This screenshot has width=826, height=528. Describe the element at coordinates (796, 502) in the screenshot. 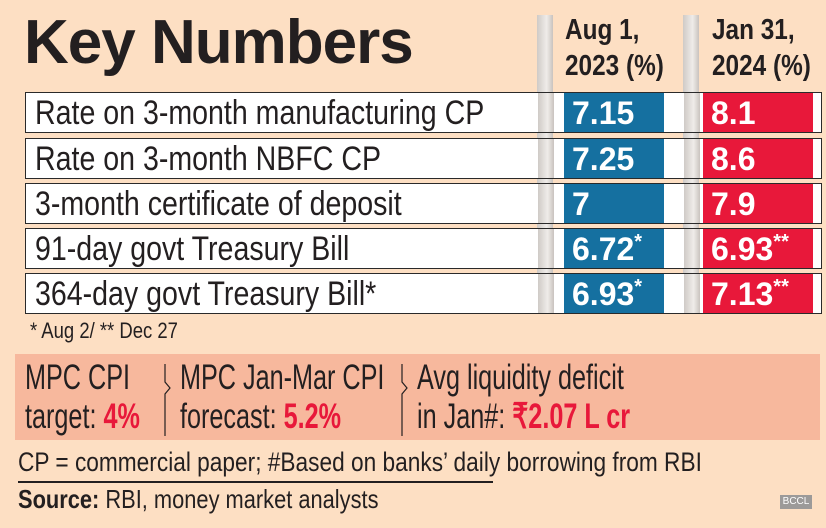

I see `watermark: BCCL` at that location.